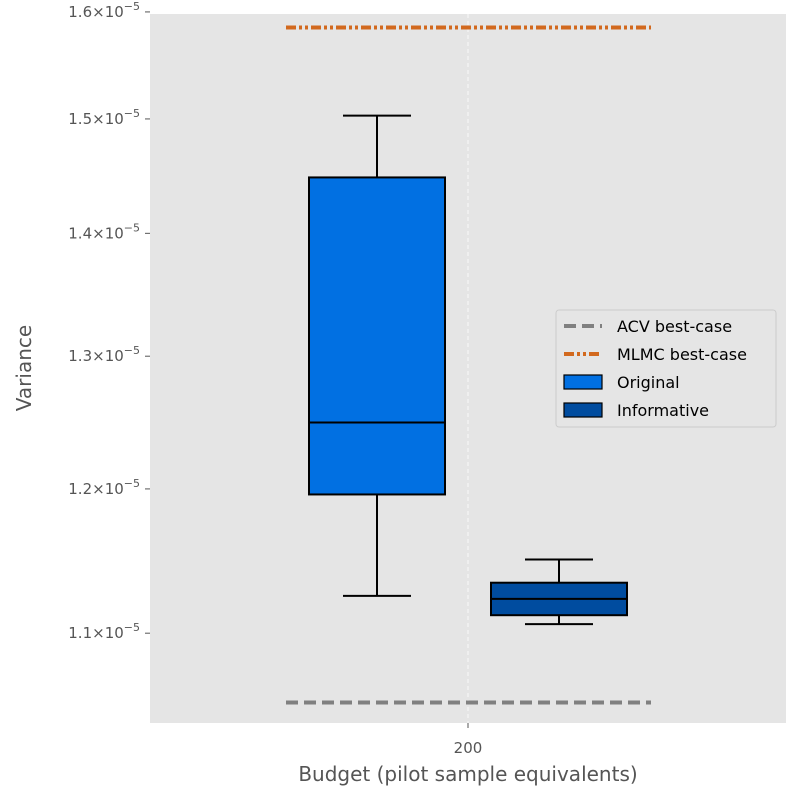  I want to click on legend-label: Informative, so click(663, 410).